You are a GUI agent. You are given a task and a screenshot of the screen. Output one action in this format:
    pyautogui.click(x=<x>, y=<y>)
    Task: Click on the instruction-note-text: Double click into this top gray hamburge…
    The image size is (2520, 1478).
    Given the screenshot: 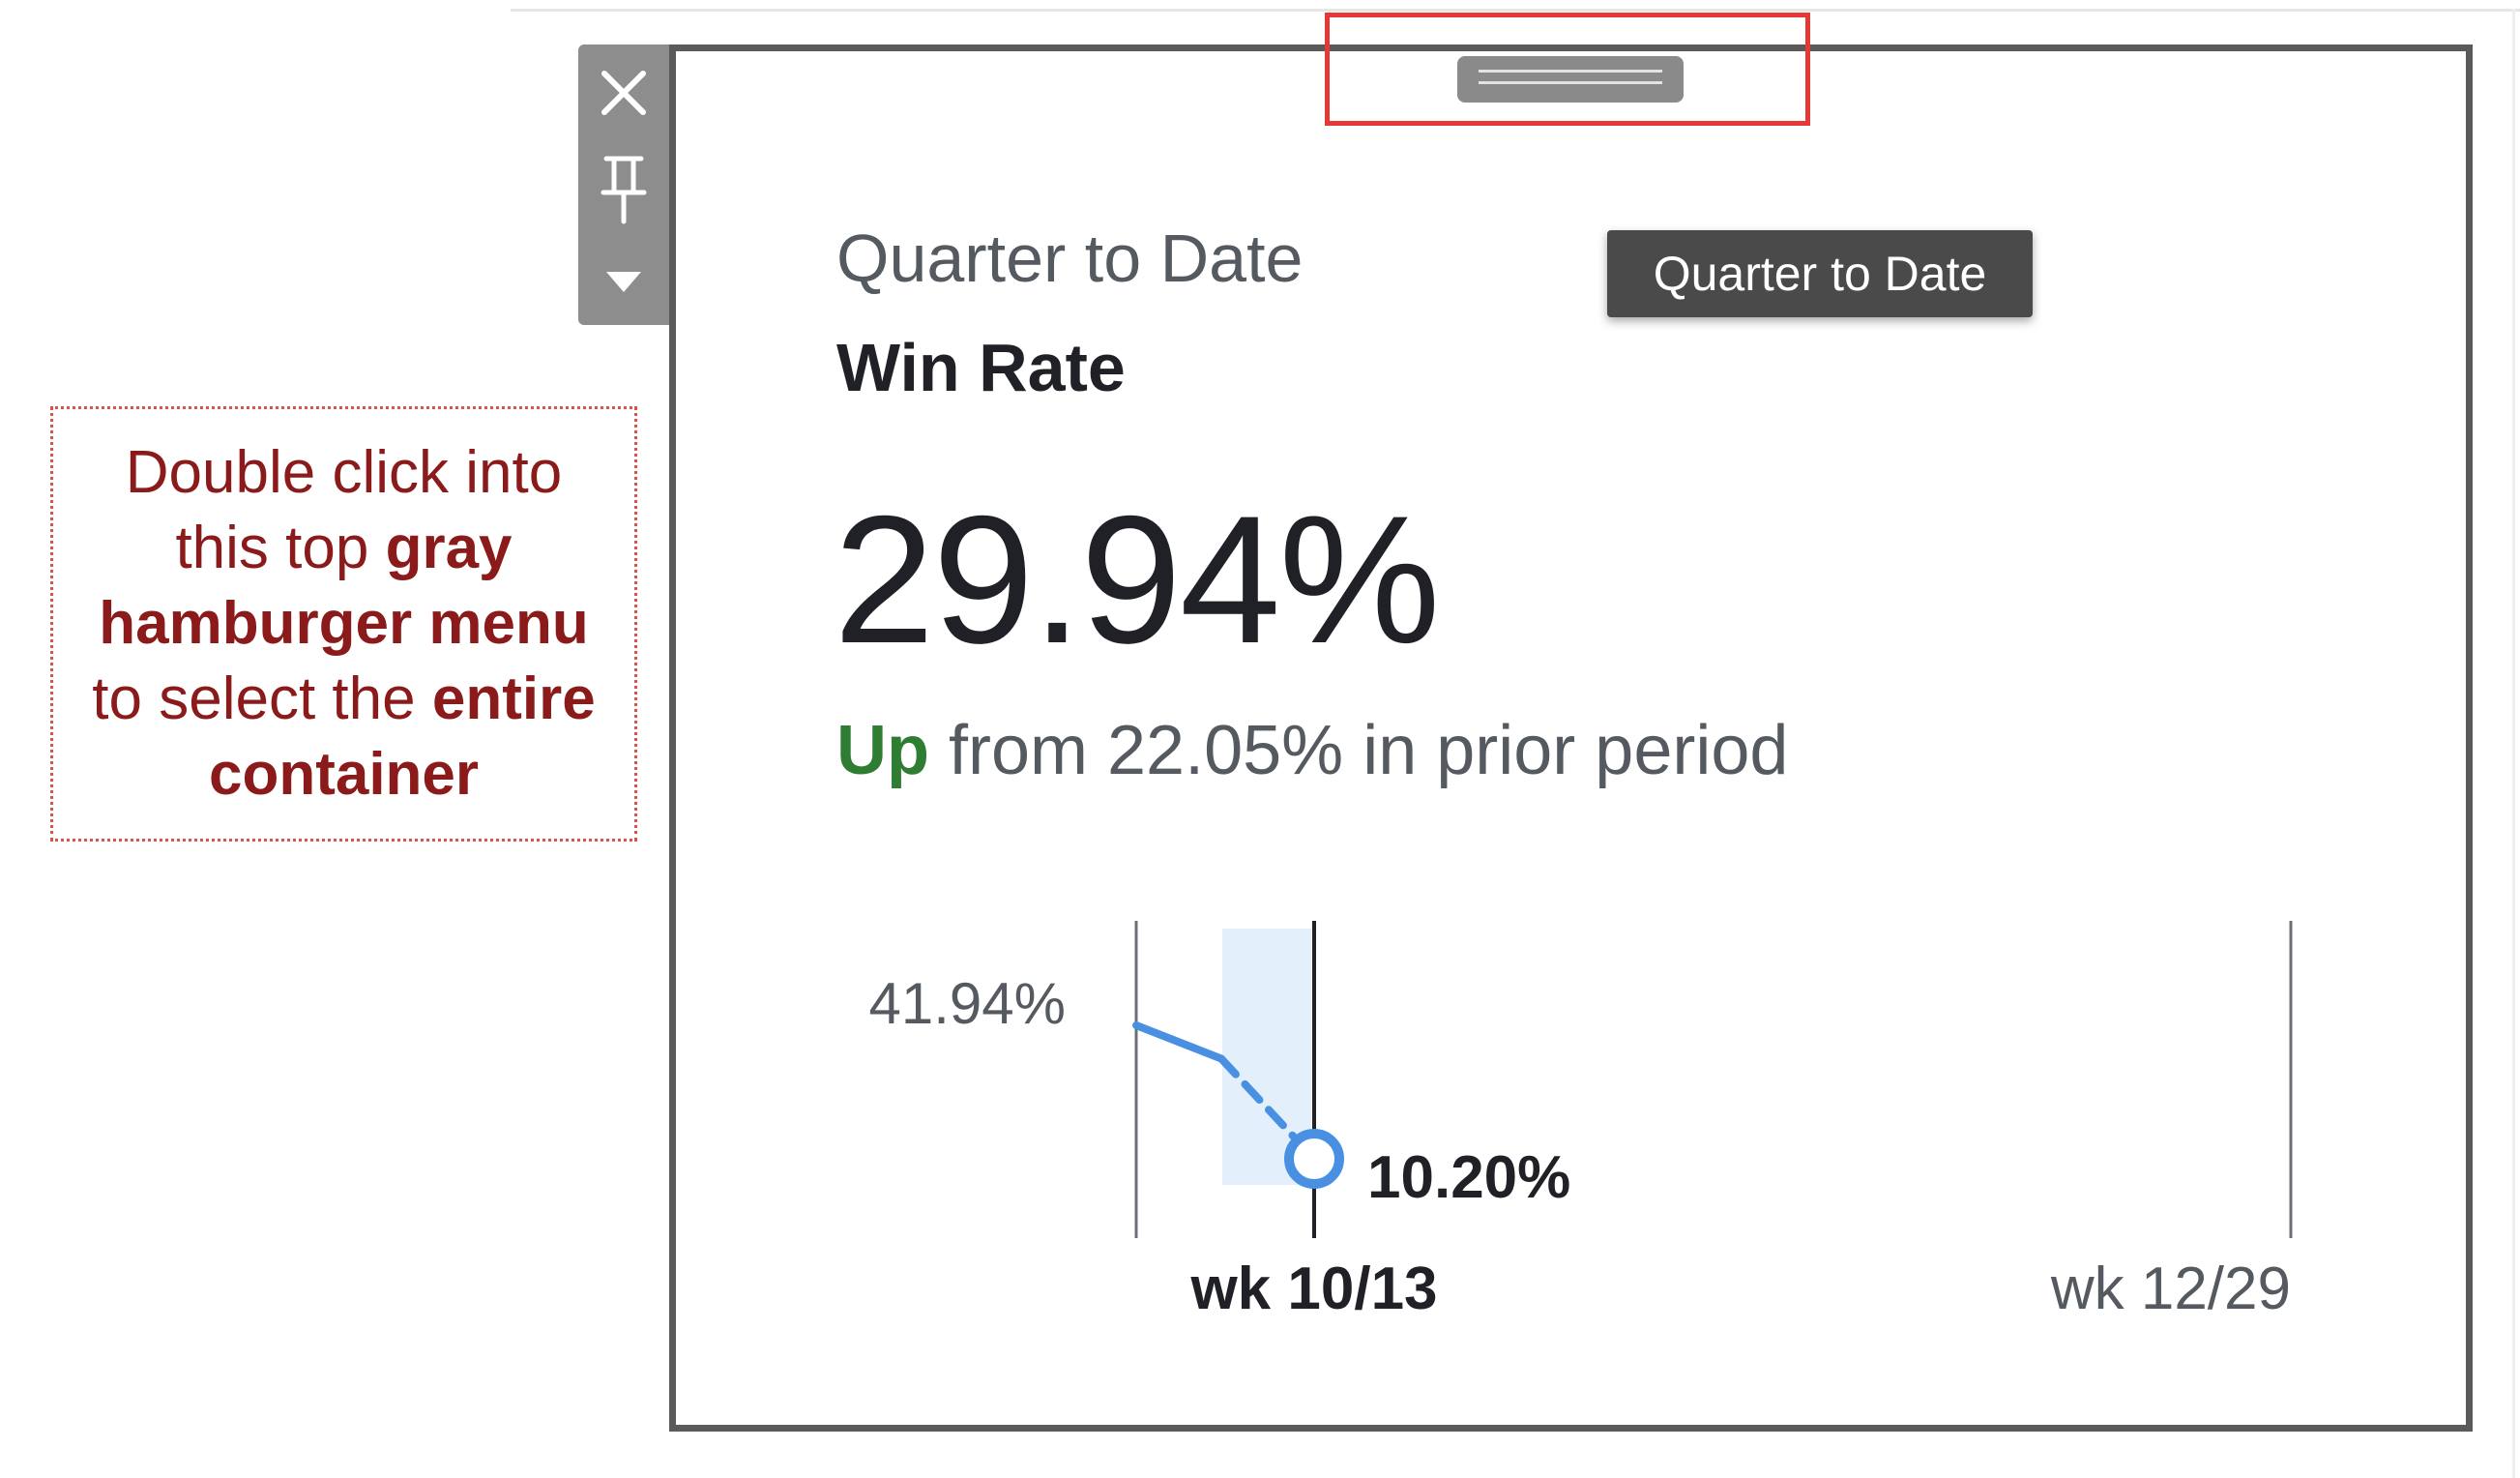 What is the action you would take?
    pyautogui.click(x=344, y=624)
    